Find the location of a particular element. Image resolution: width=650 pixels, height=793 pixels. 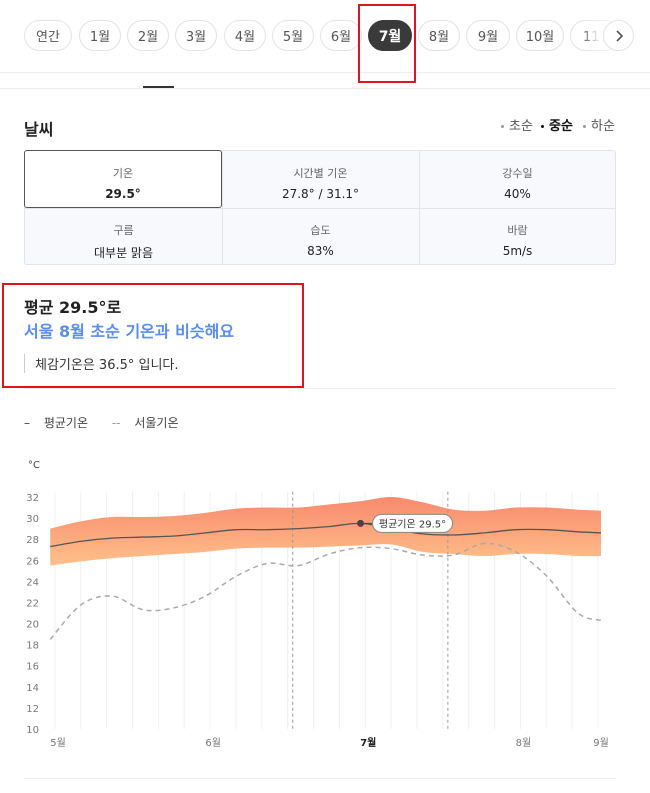

stat-temperature: 기온 29.5° is located at coordinates (123, 179).